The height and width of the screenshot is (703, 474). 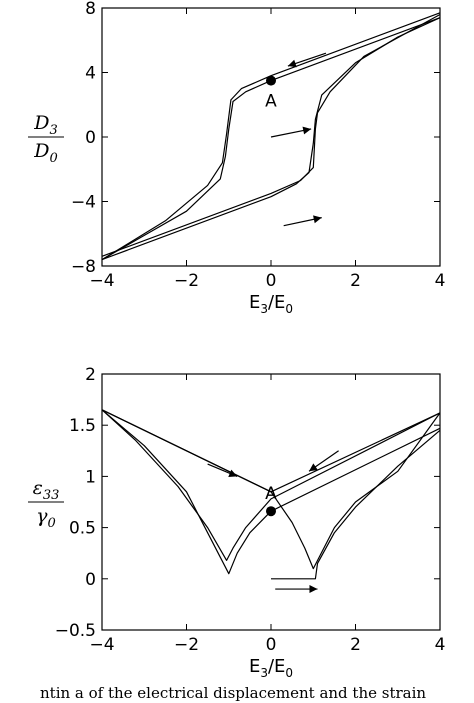 What do you see at coordinates (75, 631) in the screenshot?
I see `y-tick-label: −0.5` at bounding box center [75, 631].